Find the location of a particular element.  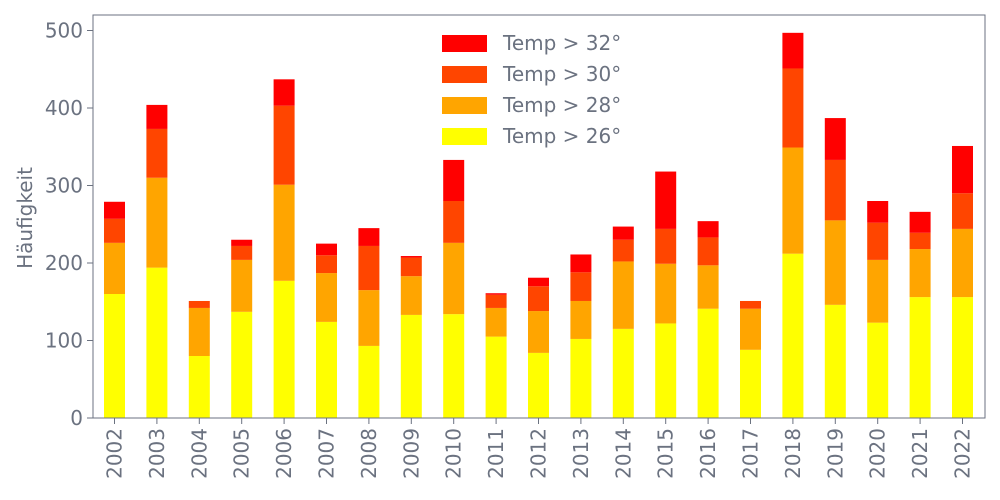

x-tick-label: 2017 is located at coordinates (751, 453).